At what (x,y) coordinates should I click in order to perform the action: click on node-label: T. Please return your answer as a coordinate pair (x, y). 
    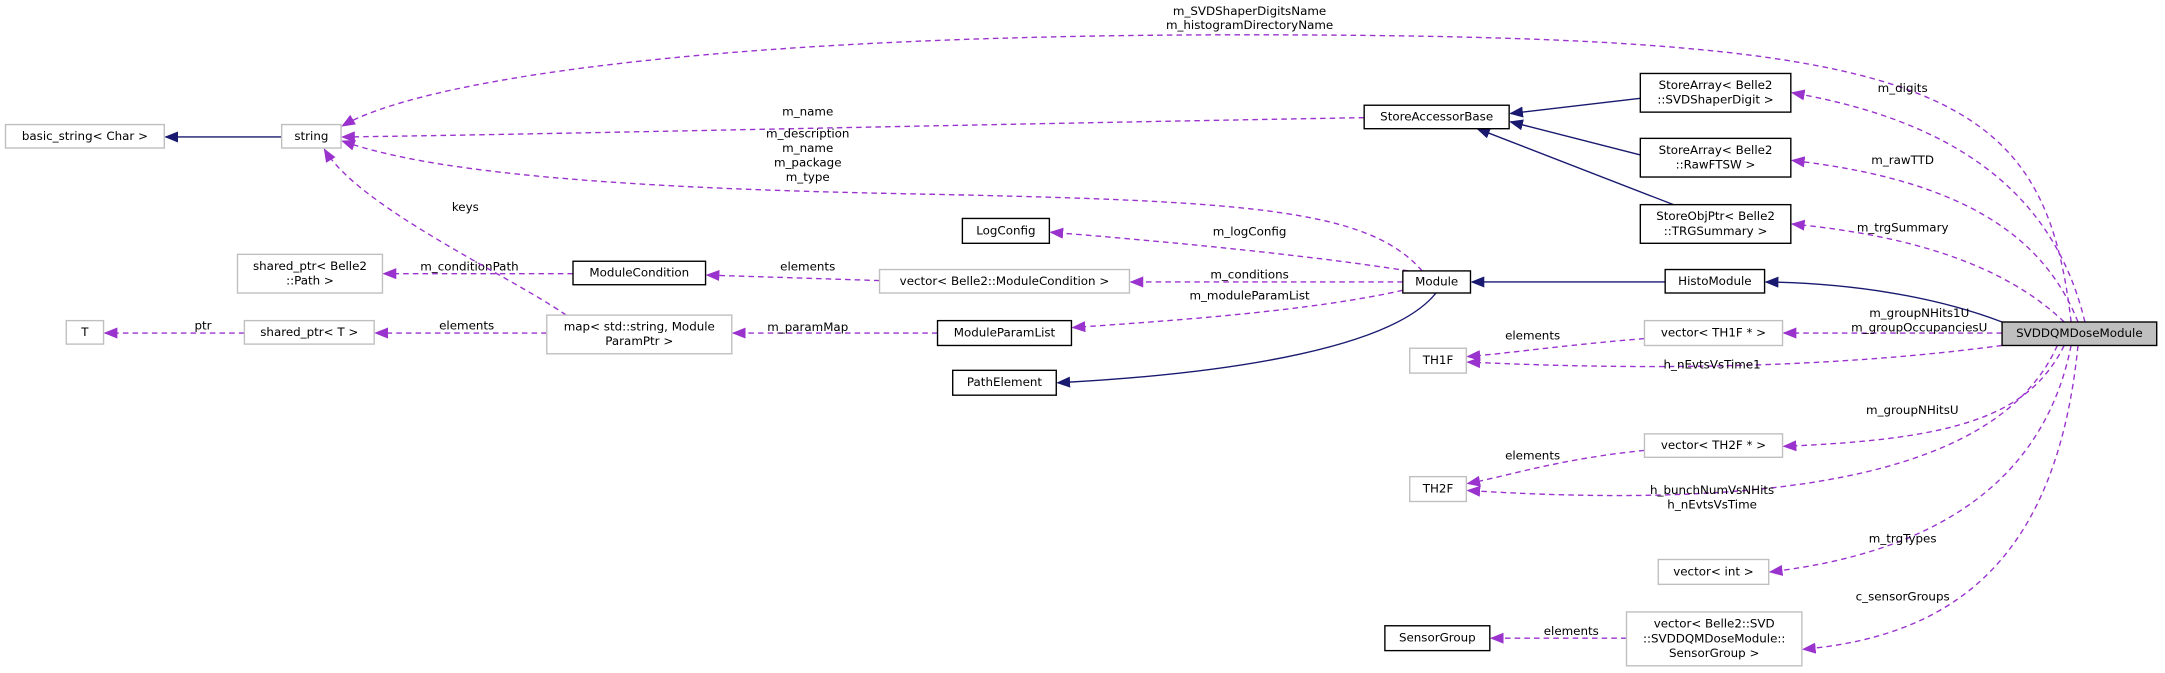
    Looking at the image, I should click on (84, 332).